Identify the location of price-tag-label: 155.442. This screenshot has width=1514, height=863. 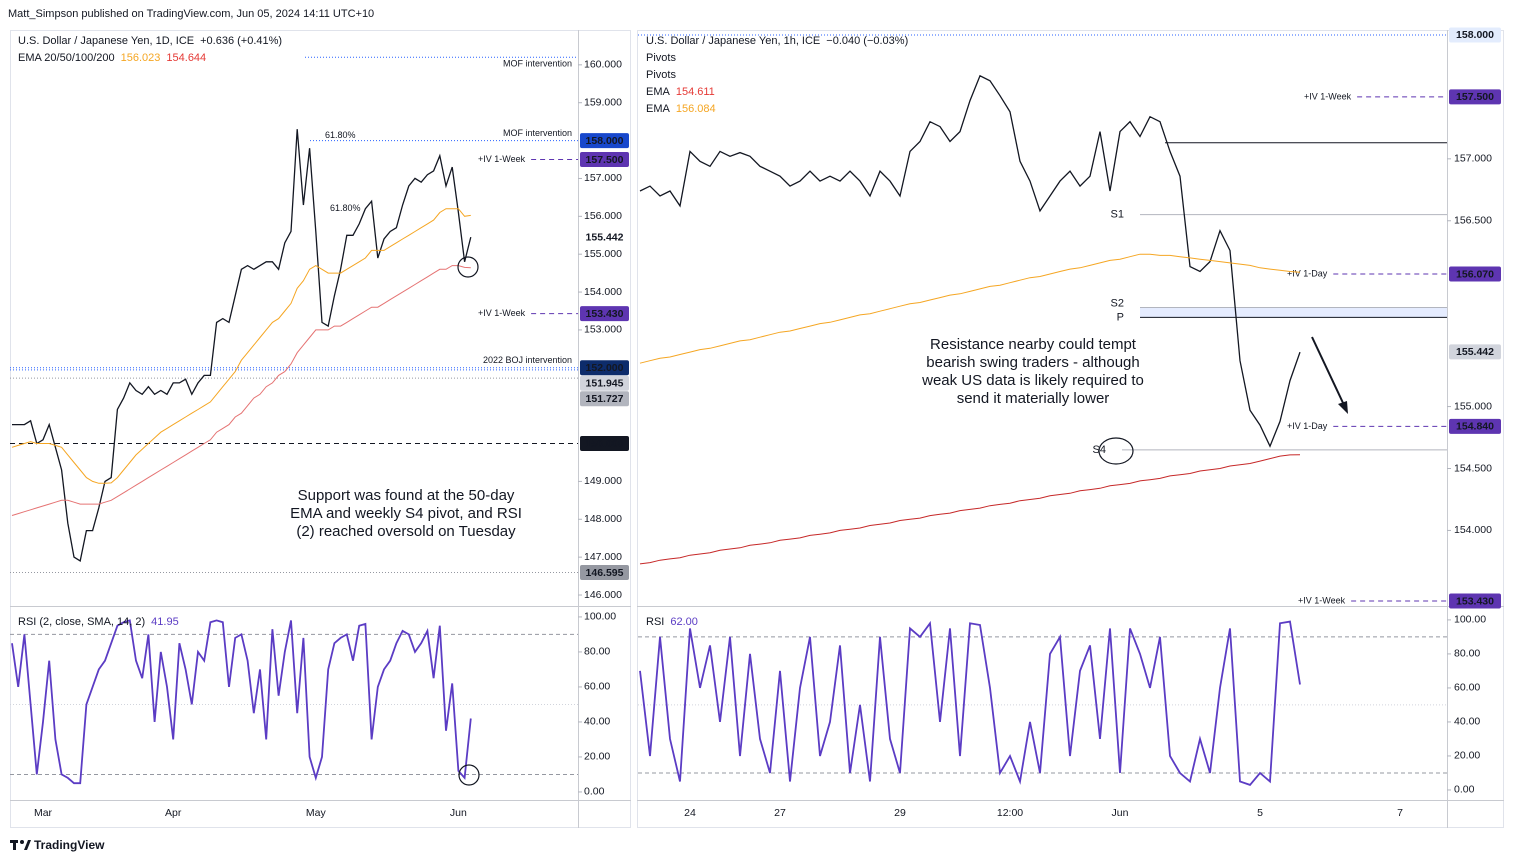
(1475, 352).